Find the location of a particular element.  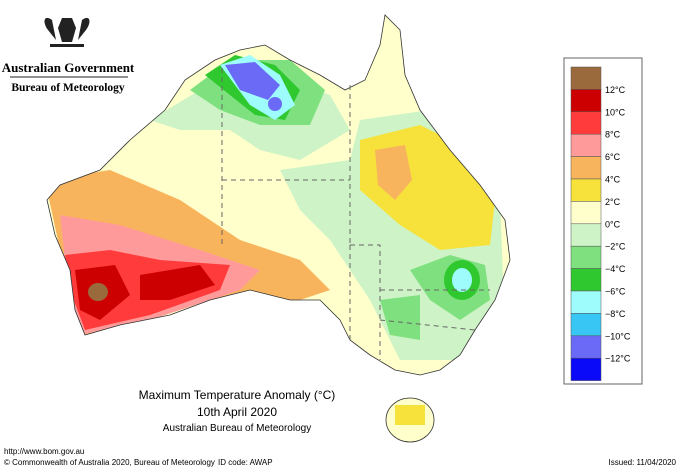

legend-label: 6°C is located at coordinates (613, 157).